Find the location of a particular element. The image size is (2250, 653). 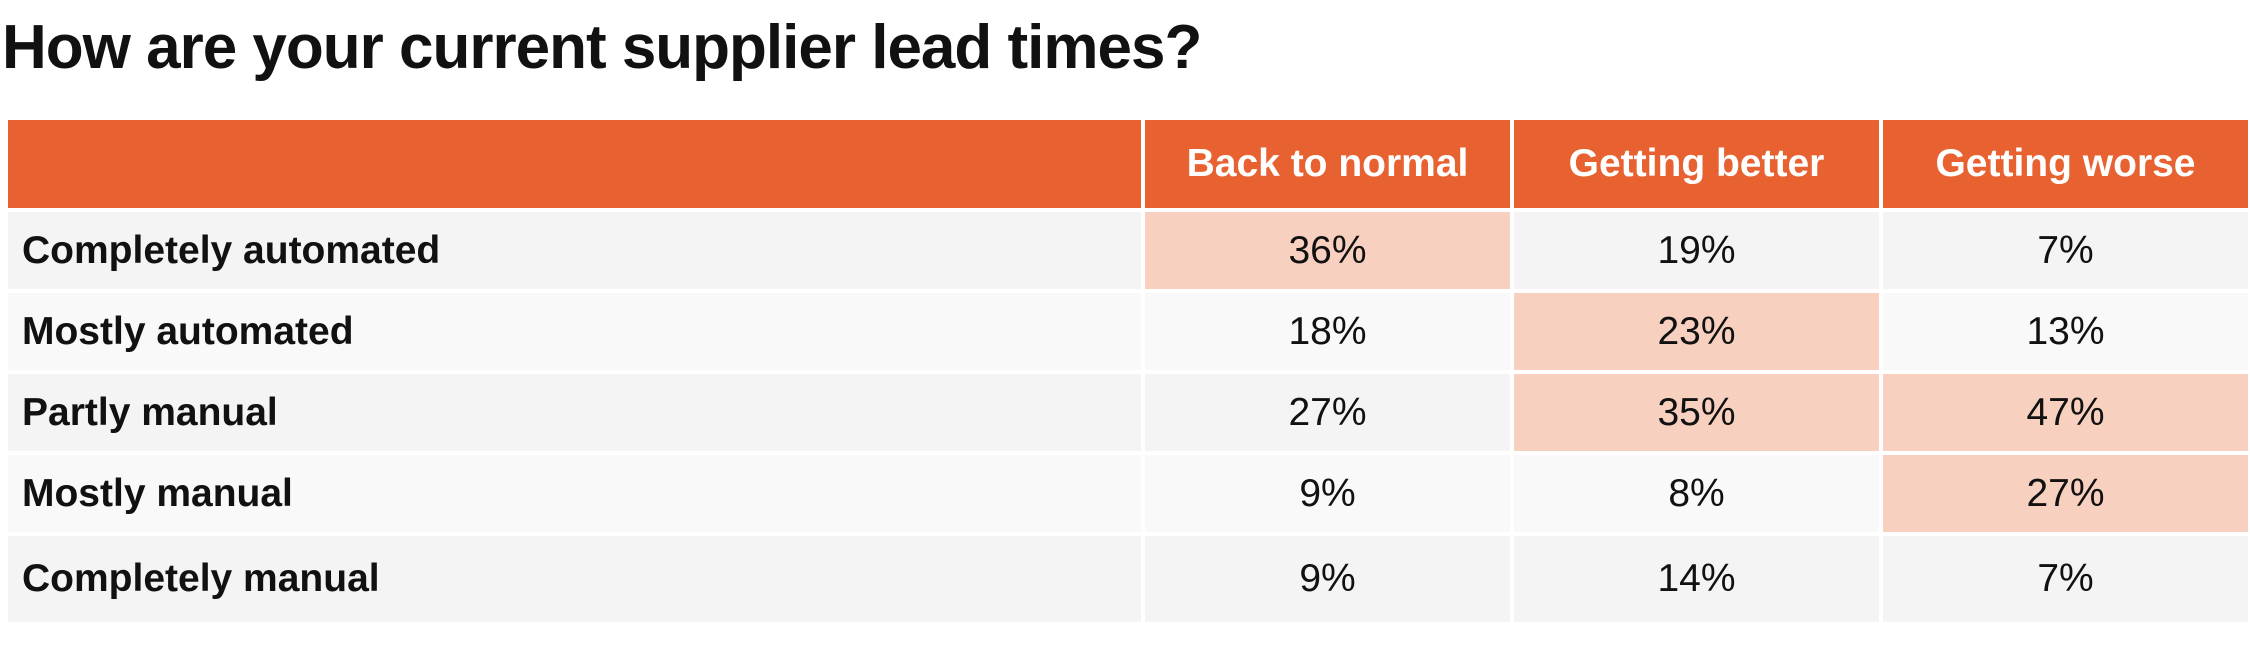

table-row: Completely automated 36% 19% 7% is located at coordinates (1127, 250).